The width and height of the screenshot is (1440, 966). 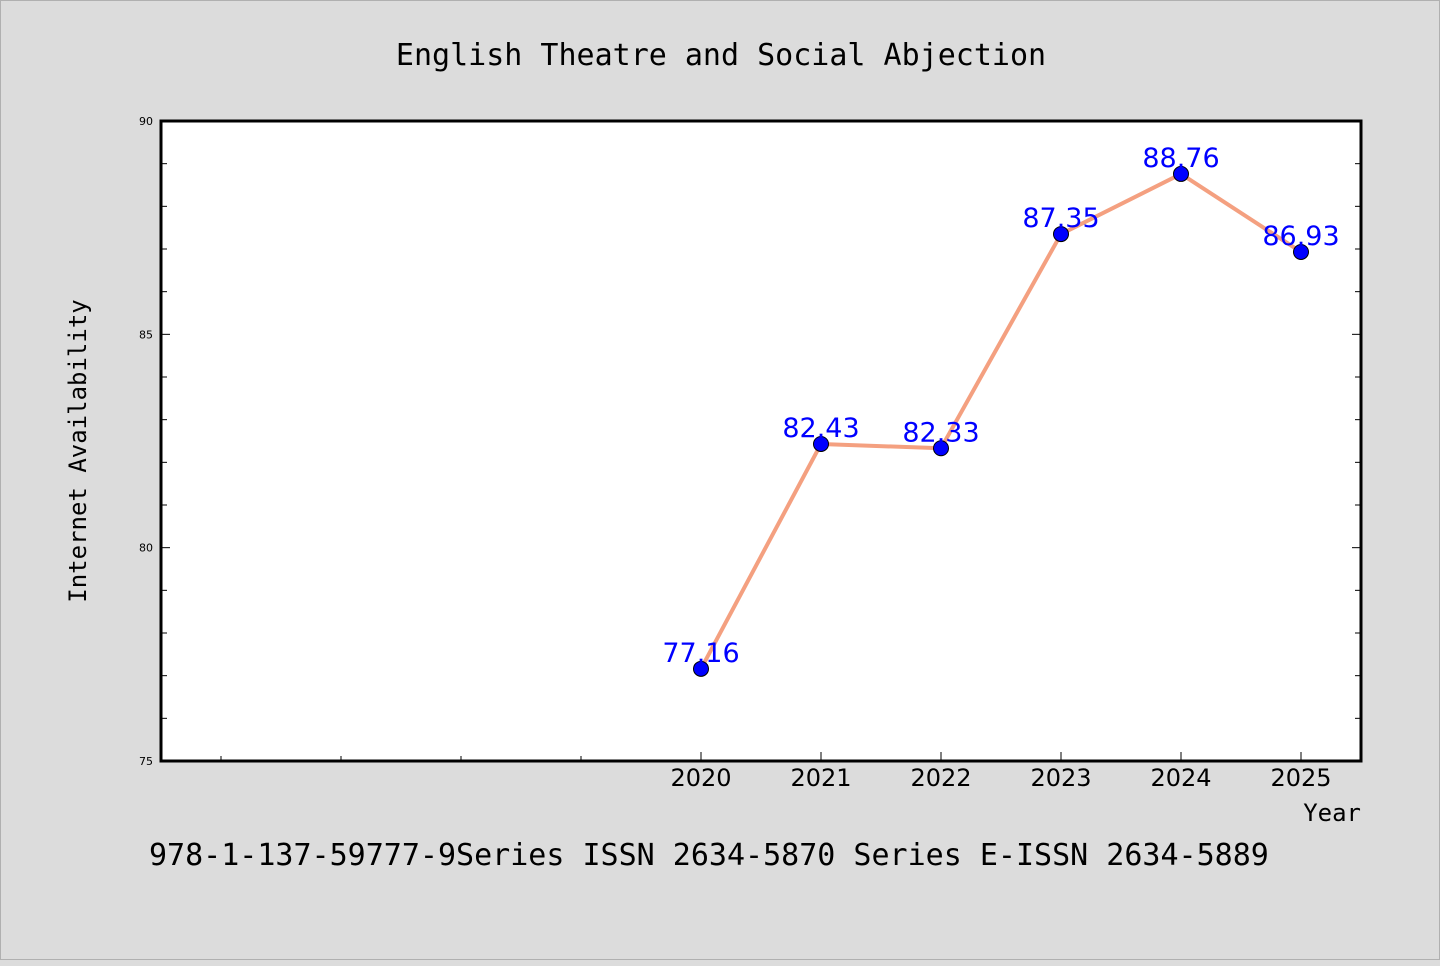 I want to click on x-axis-ticks: 2020 2021 2022 2023 2024 2025, so click(x=776, y=772).